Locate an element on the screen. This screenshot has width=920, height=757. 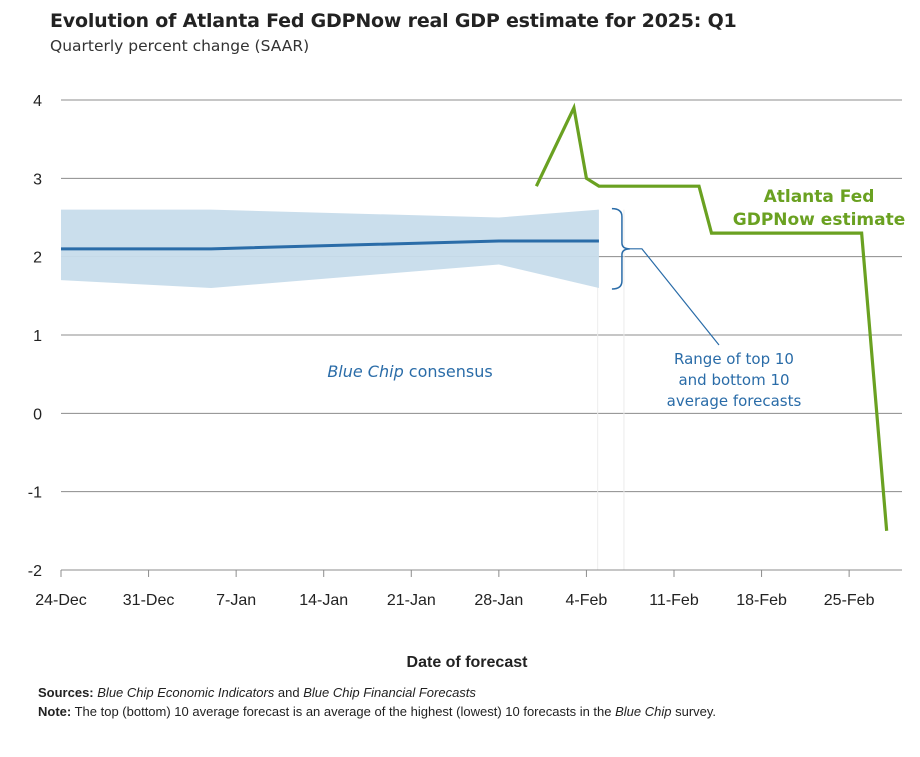
y-tick-label: -1 is located at coordinates (35, 493).